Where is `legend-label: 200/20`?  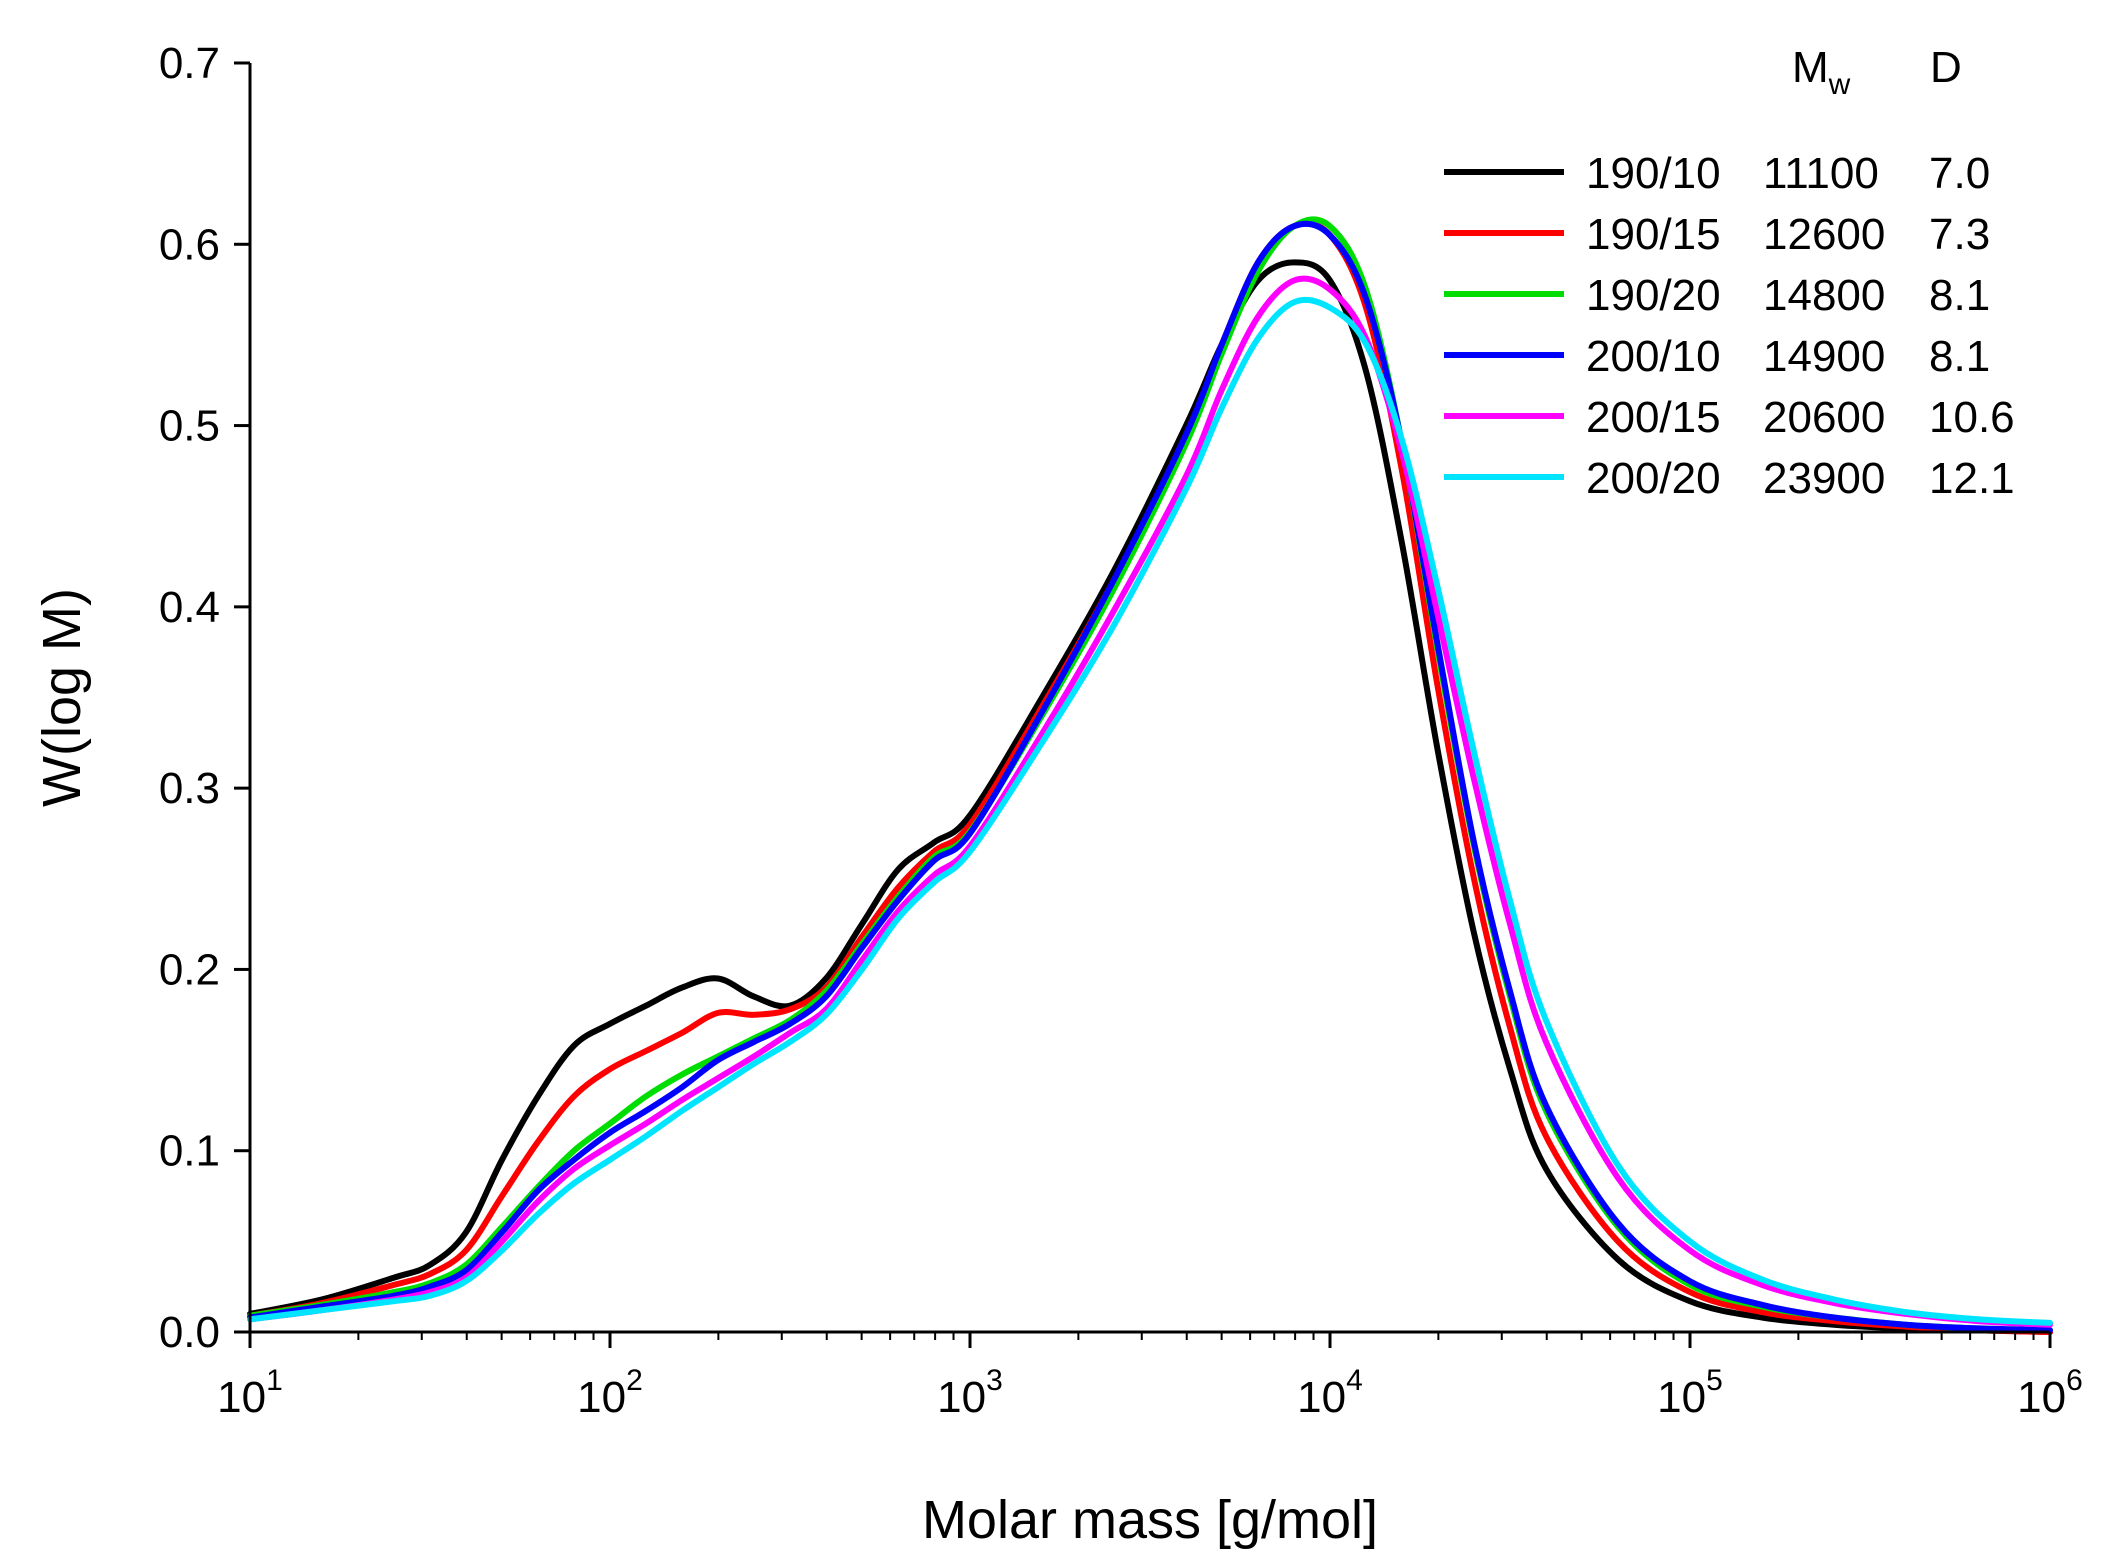
legend-label: 200/20 is located at coordinates (1653, 478).